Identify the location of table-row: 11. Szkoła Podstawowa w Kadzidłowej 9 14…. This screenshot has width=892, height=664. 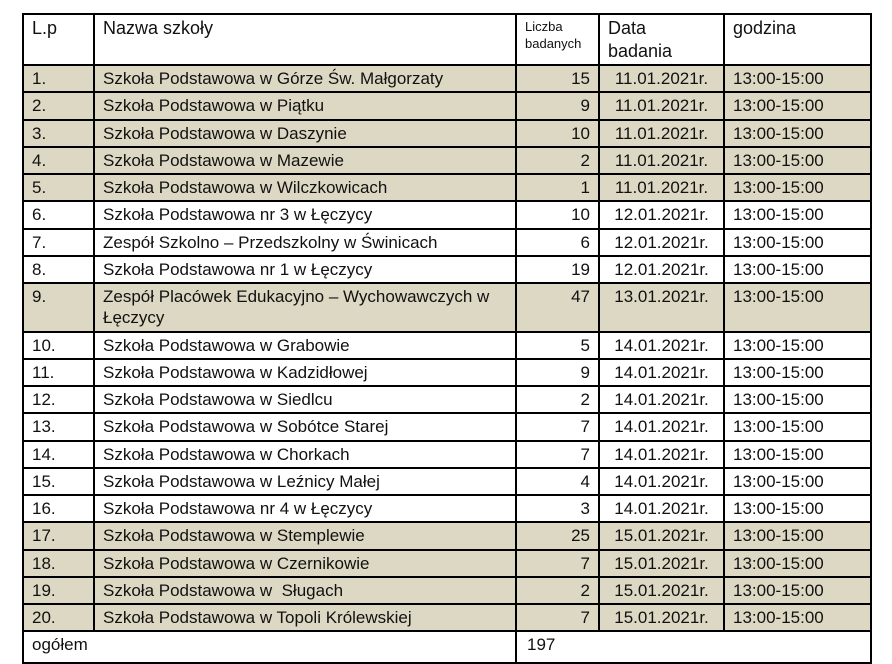
(447, 372).